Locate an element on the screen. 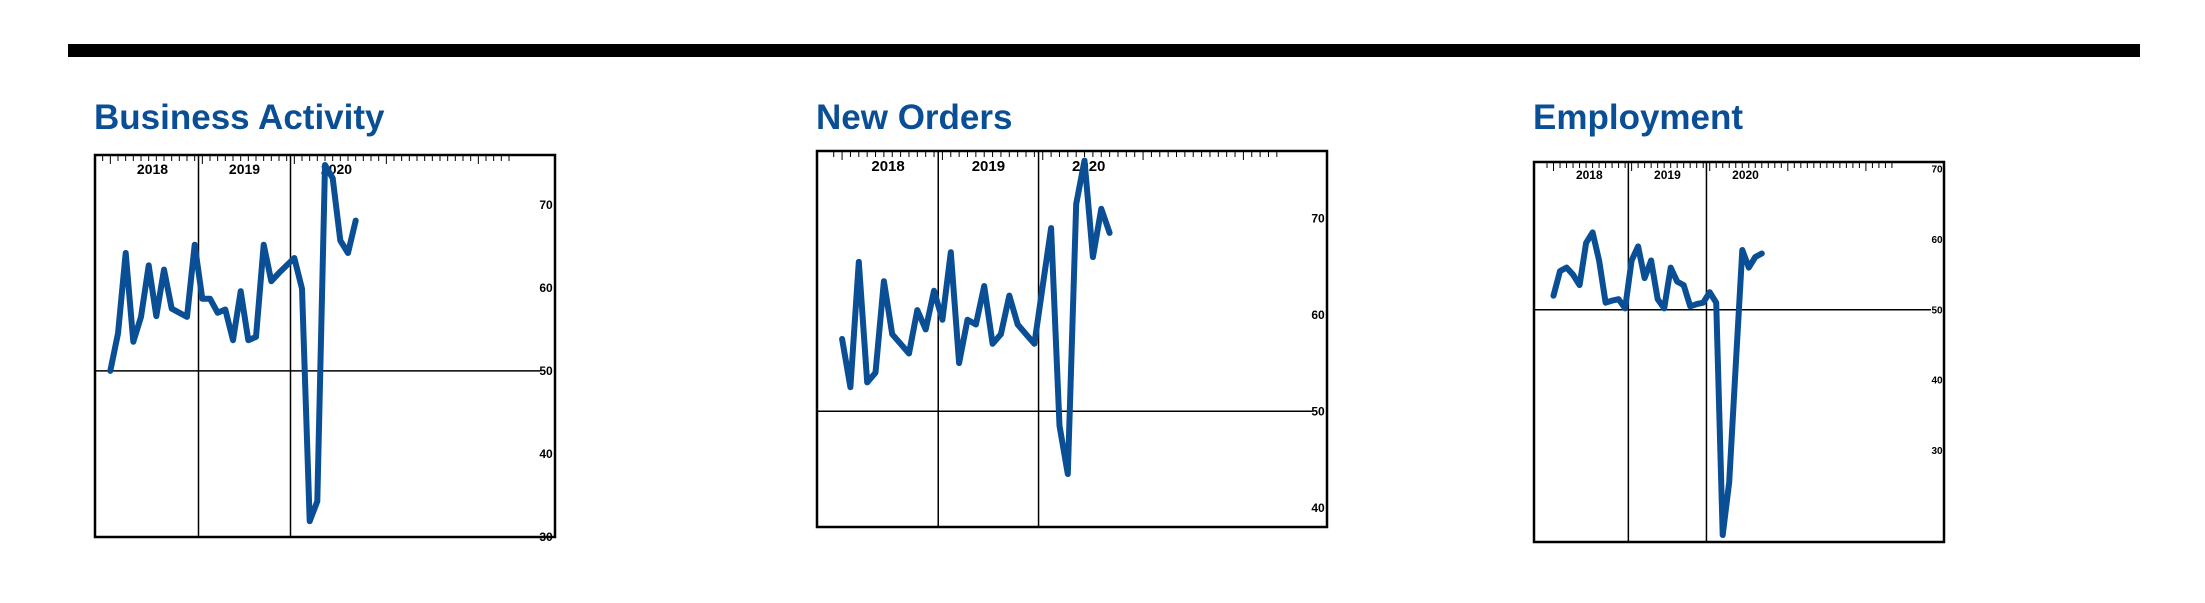  chart-new-orders: 2018 2019 2020 40 50 60 70 is located at coordinates (1072, 339).